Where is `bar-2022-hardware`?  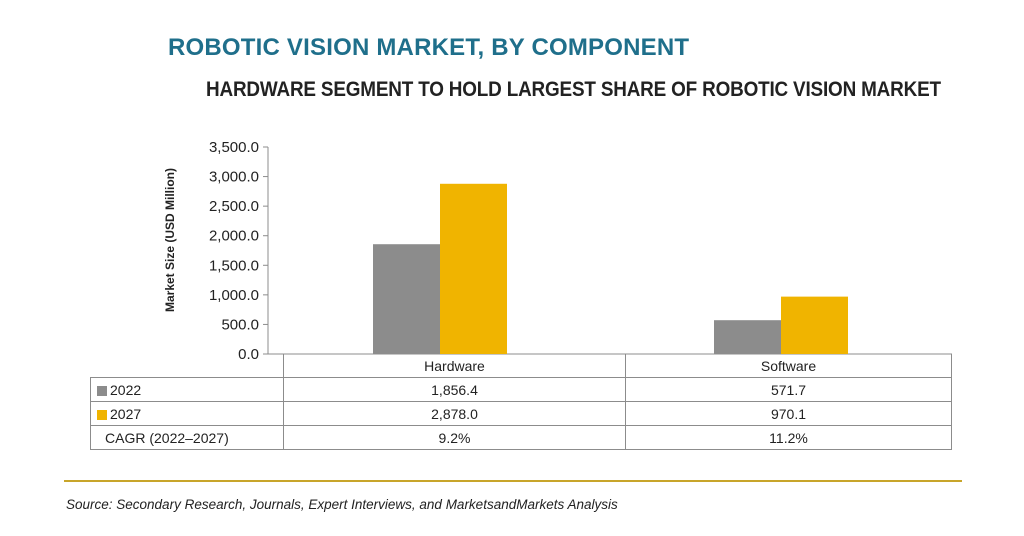 bar-2022-hardware is located at coordinates (406, 299).